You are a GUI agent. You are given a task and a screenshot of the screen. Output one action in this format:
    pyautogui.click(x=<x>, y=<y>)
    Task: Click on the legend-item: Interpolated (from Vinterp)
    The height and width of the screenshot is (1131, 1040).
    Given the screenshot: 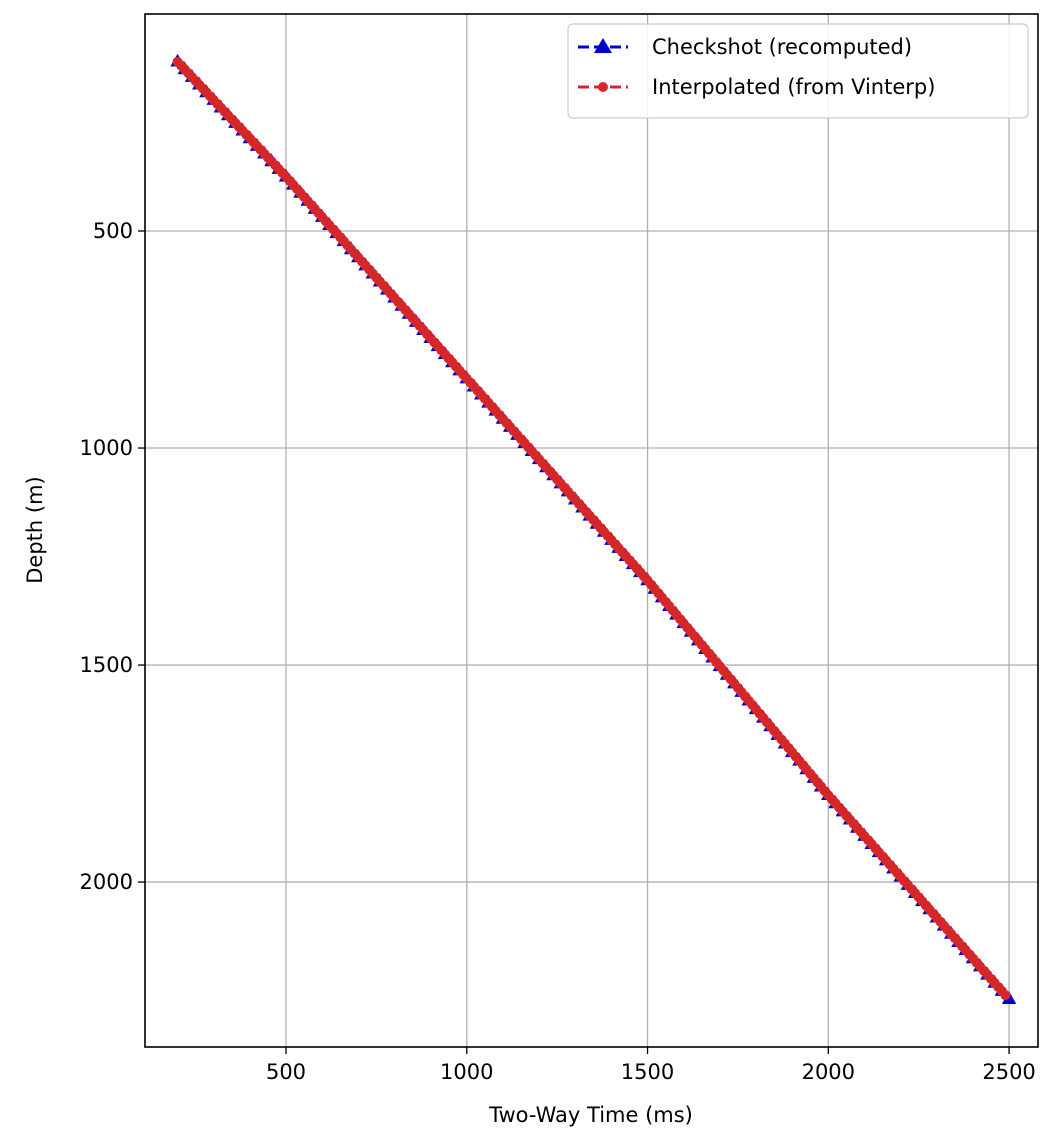 What is the action you would take?
    pyautogui.click(x=756, y=87)
    